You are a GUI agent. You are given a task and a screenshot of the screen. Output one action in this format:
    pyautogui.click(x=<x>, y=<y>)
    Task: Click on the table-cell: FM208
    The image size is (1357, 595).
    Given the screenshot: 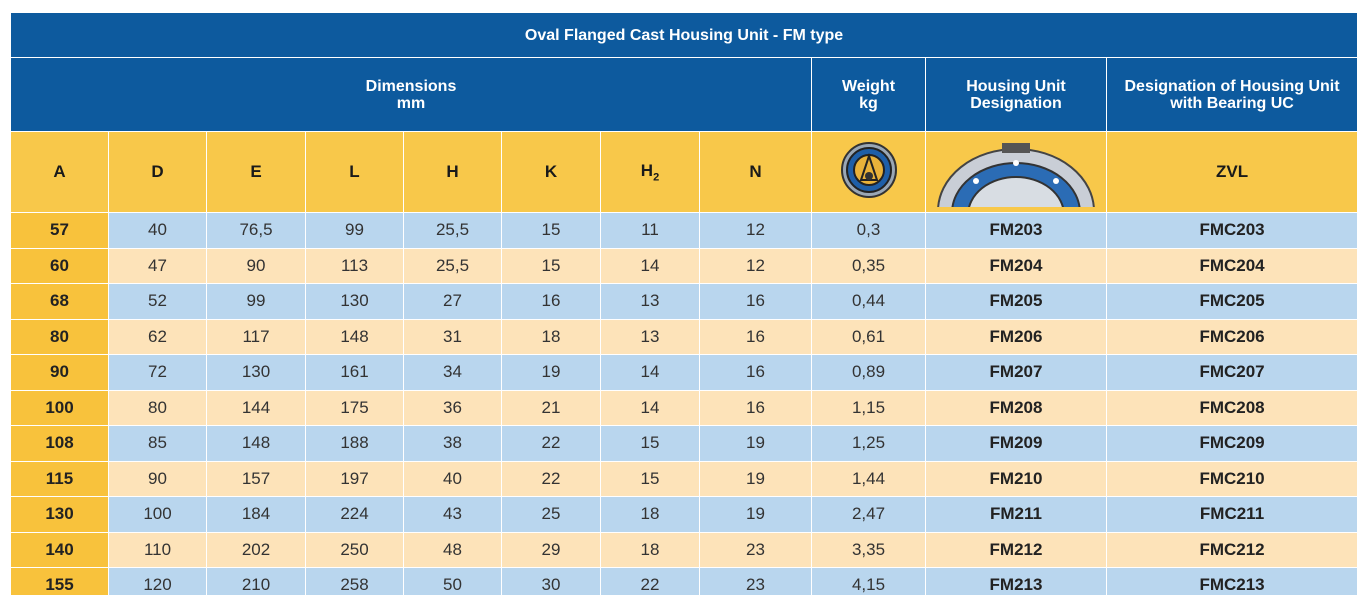 What is the action you would take?
    pyautogui.click(x=1016, y=407)
    